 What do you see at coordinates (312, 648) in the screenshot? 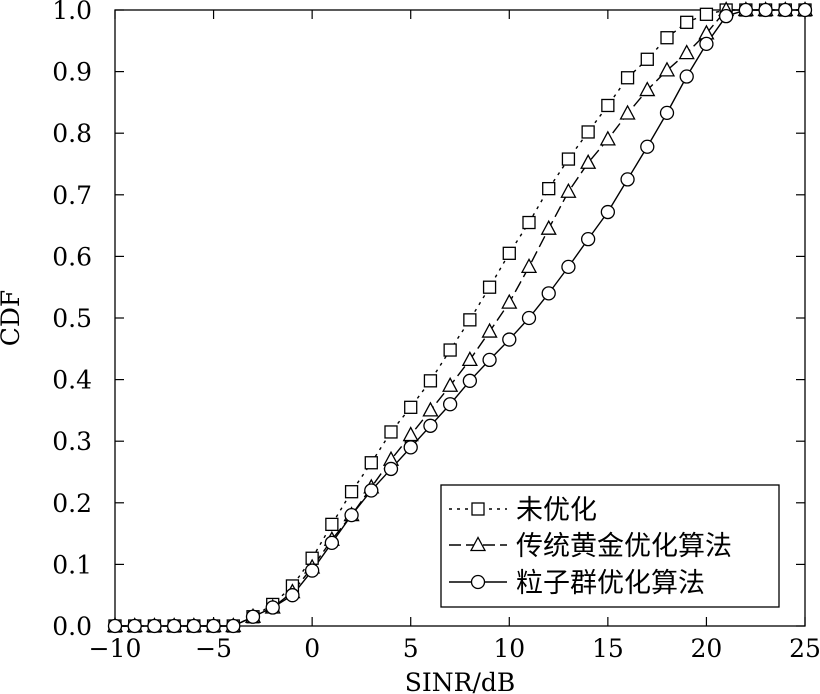
I see `x-tick-label: 0` at bounding box center [312, 648].